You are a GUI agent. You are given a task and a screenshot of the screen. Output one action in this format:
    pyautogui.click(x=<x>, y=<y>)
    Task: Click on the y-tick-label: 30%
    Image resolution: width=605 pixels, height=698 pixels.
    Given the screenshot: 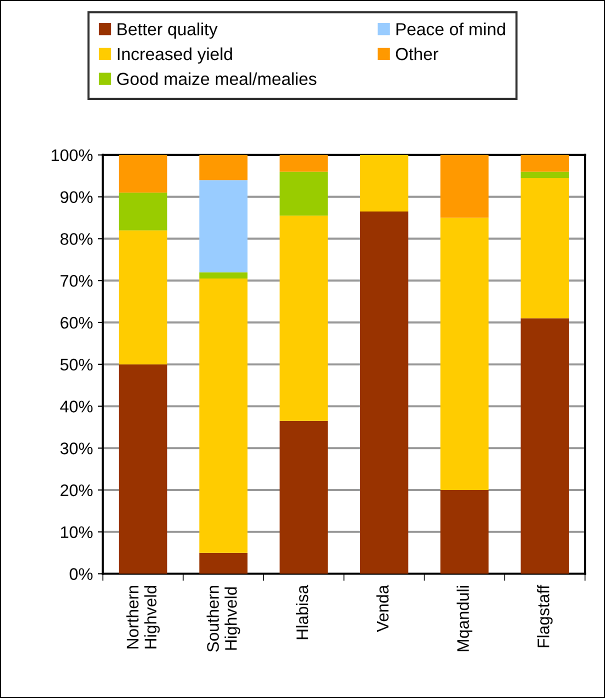 What is the action you would take?
    pyautogui.click(x=76, y=448)
    